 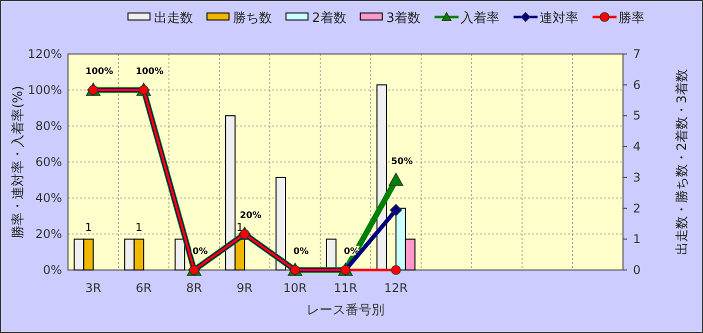 What do you see at coordinates (637, 208) in the screenshot?
I see `y2-tick-label: 2` at bounding box center [637, 208].